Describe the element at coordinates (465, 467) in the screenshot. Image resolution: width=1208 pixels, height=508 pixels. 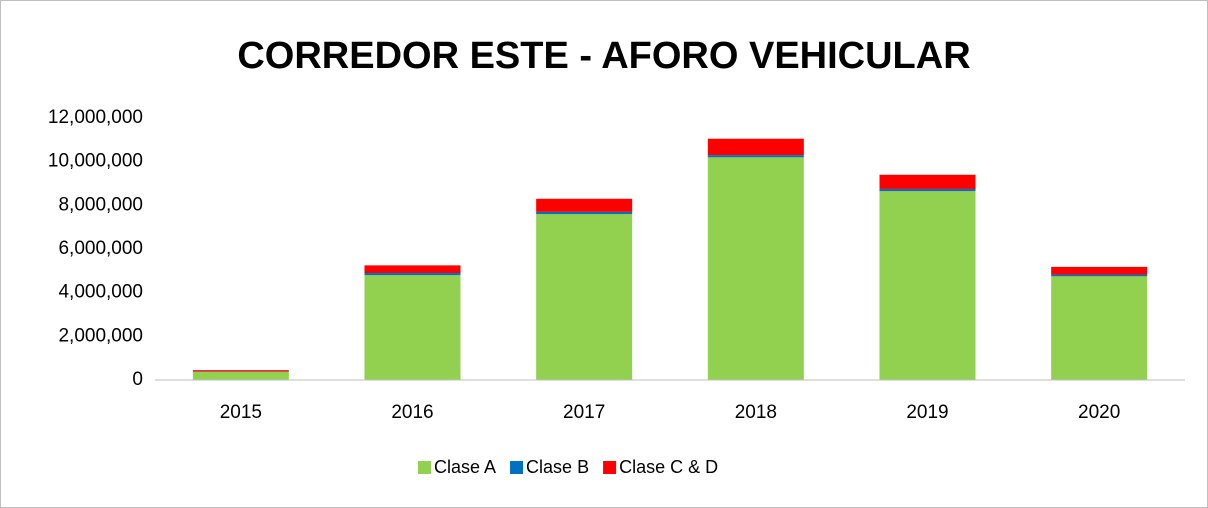
I see `legend-label: Clase A` at that location.